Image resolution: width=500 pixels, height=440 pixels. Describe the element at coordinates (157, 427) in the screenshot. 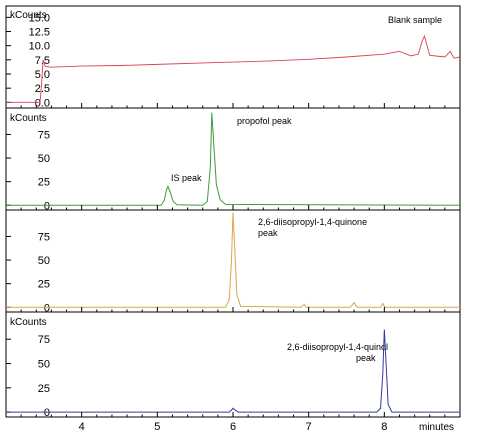

I see `x-tick-label: 5` at that location.